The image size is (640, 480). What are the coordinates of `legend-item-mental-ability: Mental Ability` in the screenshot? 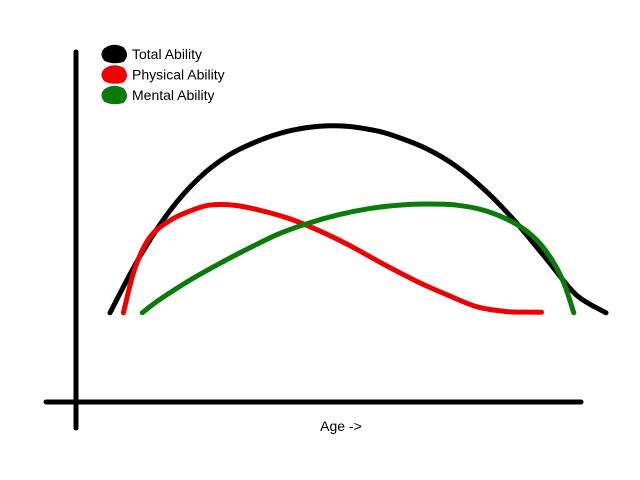 It's located at (157, 95).